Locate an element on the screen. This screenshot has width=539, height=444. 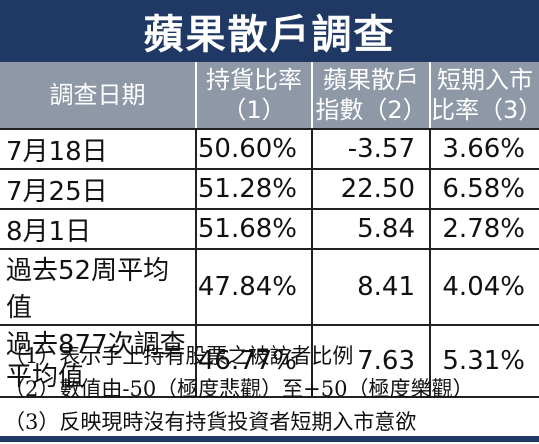
table-row: 8月1日 51.68% 5.84 2.78% is located at coordinates (269, 229).